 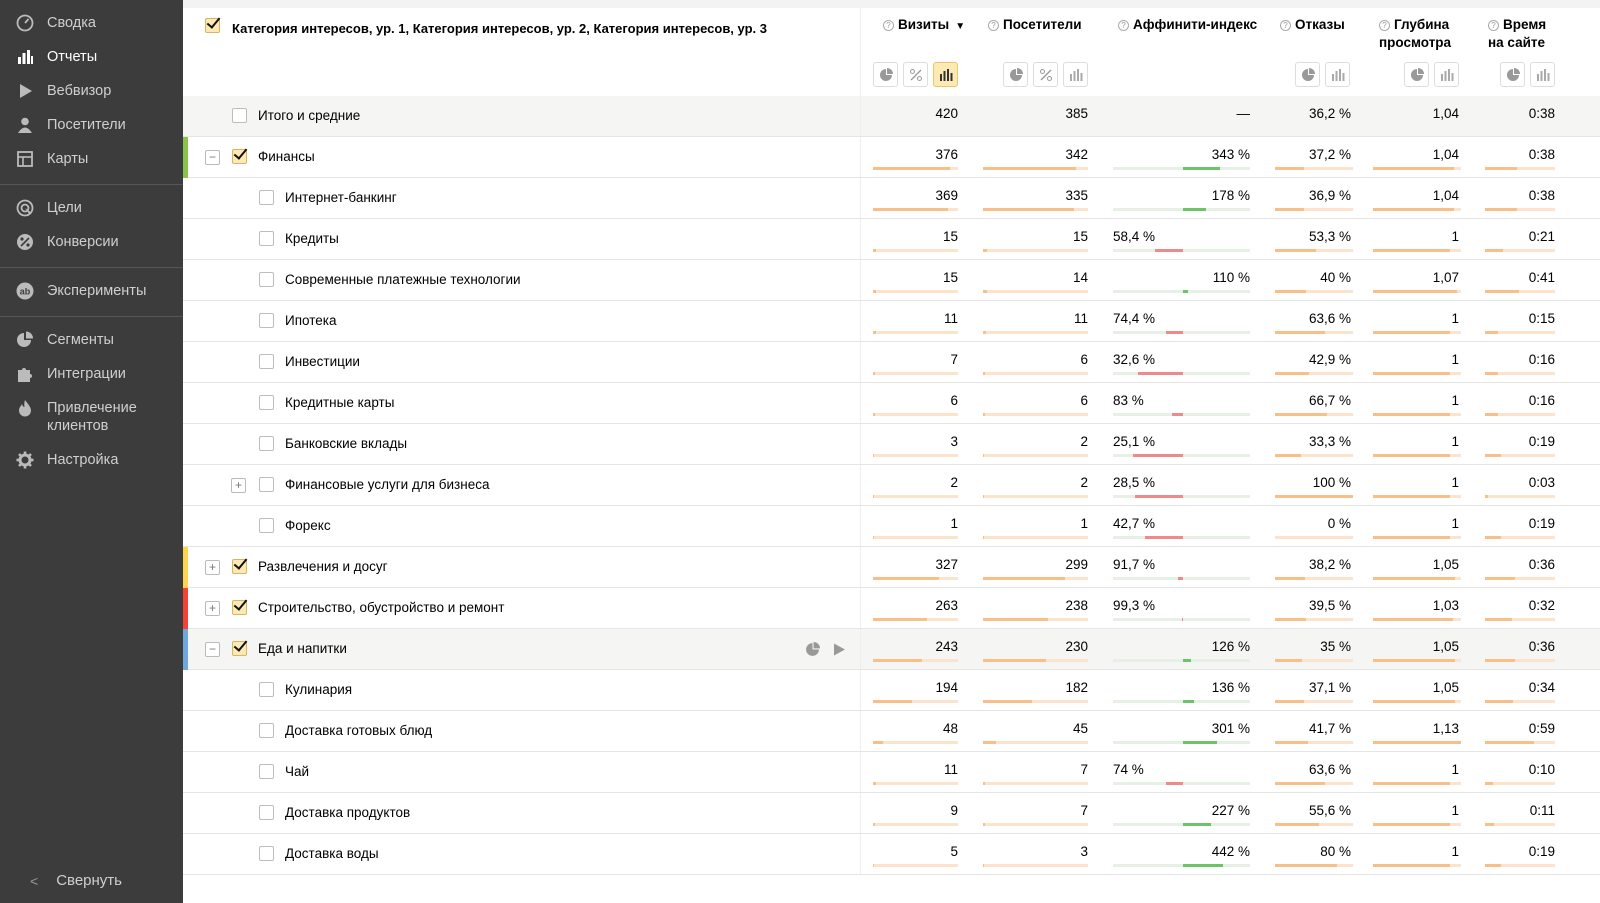 What do you see at coordinates (91, 208) in the screenshot?
I see `sidebar-item-target: Цели` at bounding box center [91, 208].